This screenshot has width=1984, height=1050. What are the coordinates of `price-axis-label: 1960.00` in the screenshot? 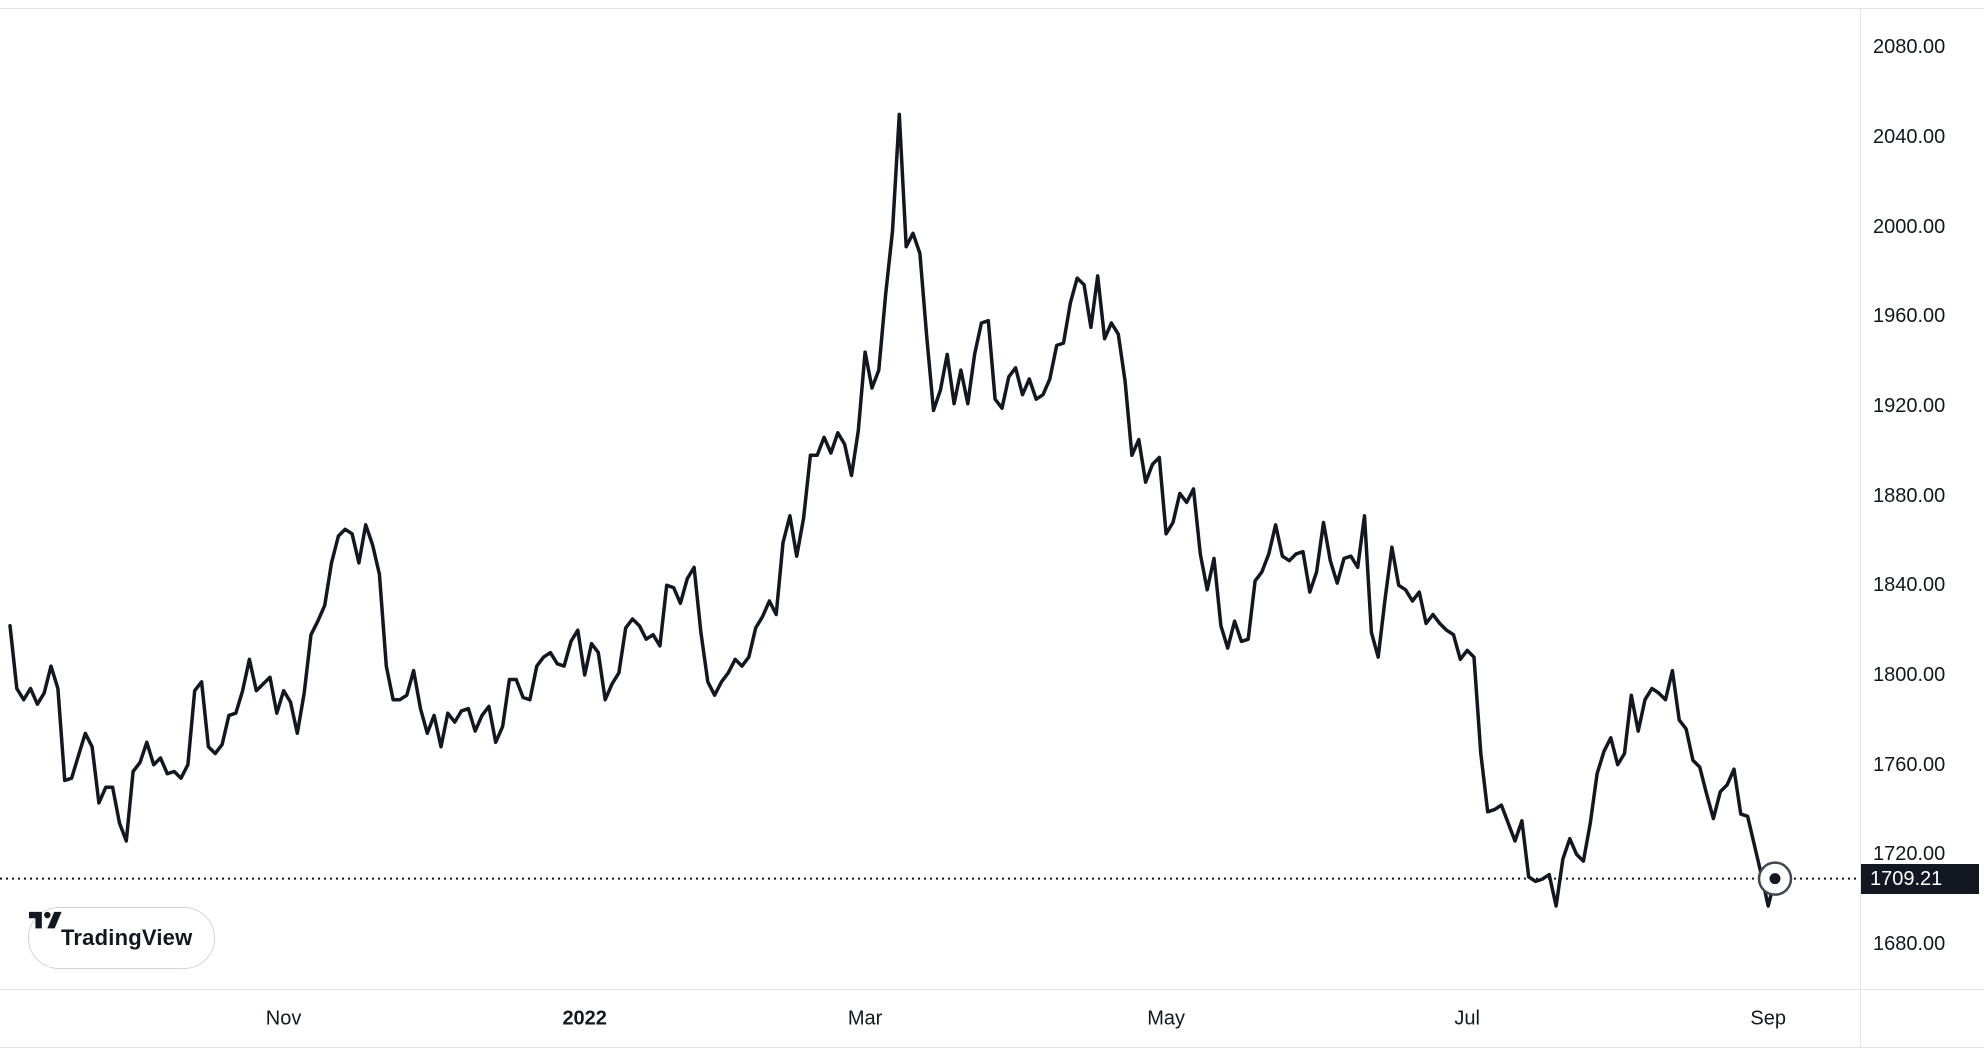 It's located at (1909, 316).